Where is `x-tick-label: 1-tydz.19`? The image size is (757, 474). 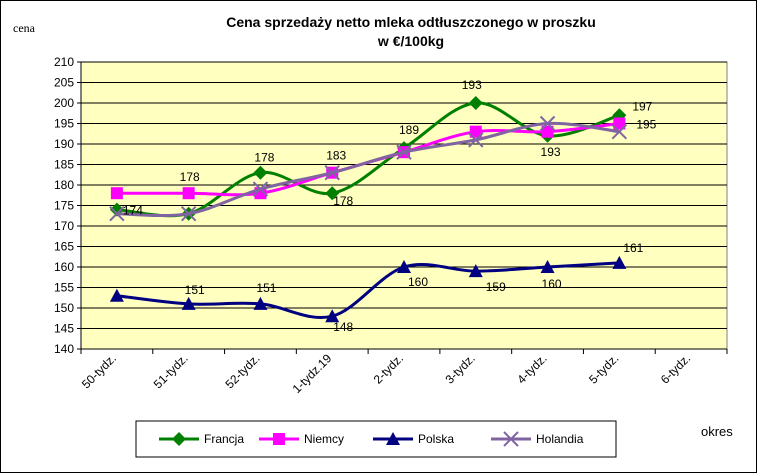
x-tick-label: 1-tydz.19 is located at coordinates (312, 373).